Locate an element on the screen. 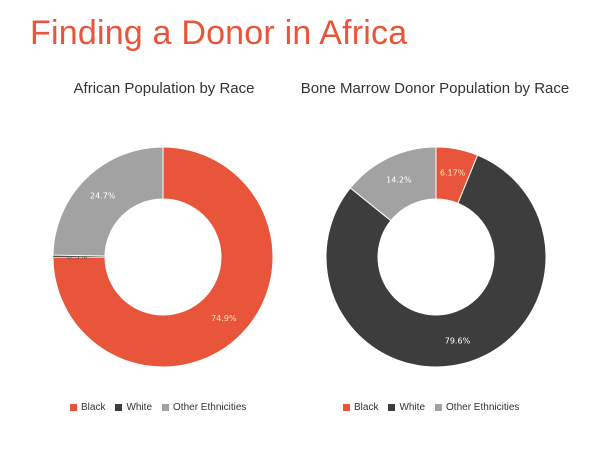  page-title: Finding a Donor in Africa is located at coordinates (219, 33).